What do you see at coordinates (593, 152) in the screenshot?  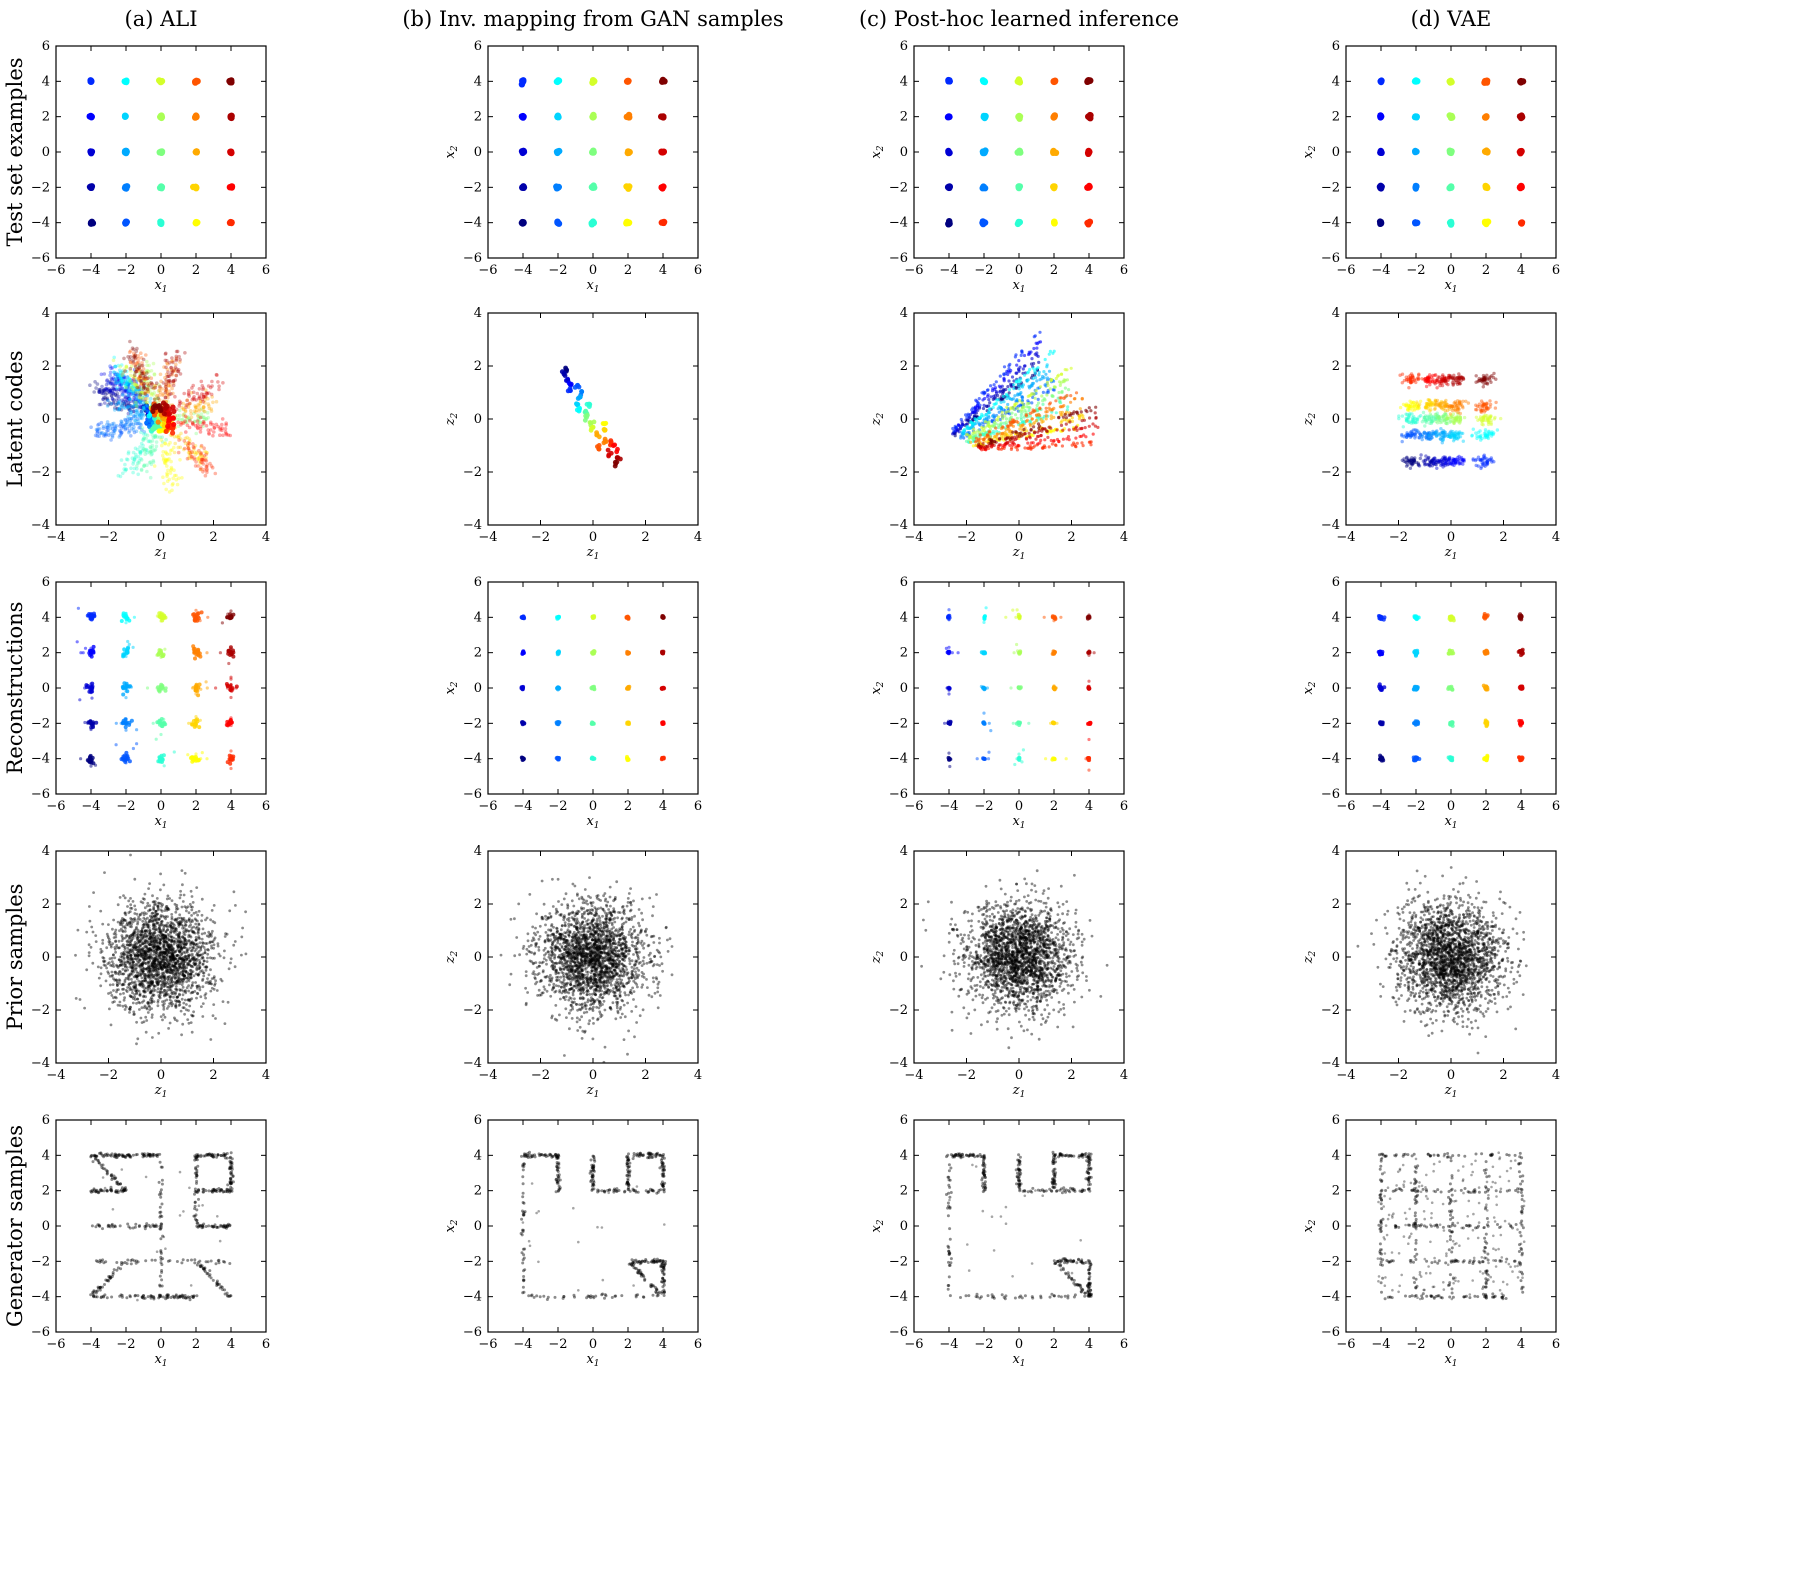 I see `scatter-points` at bounding box center [593, 152].